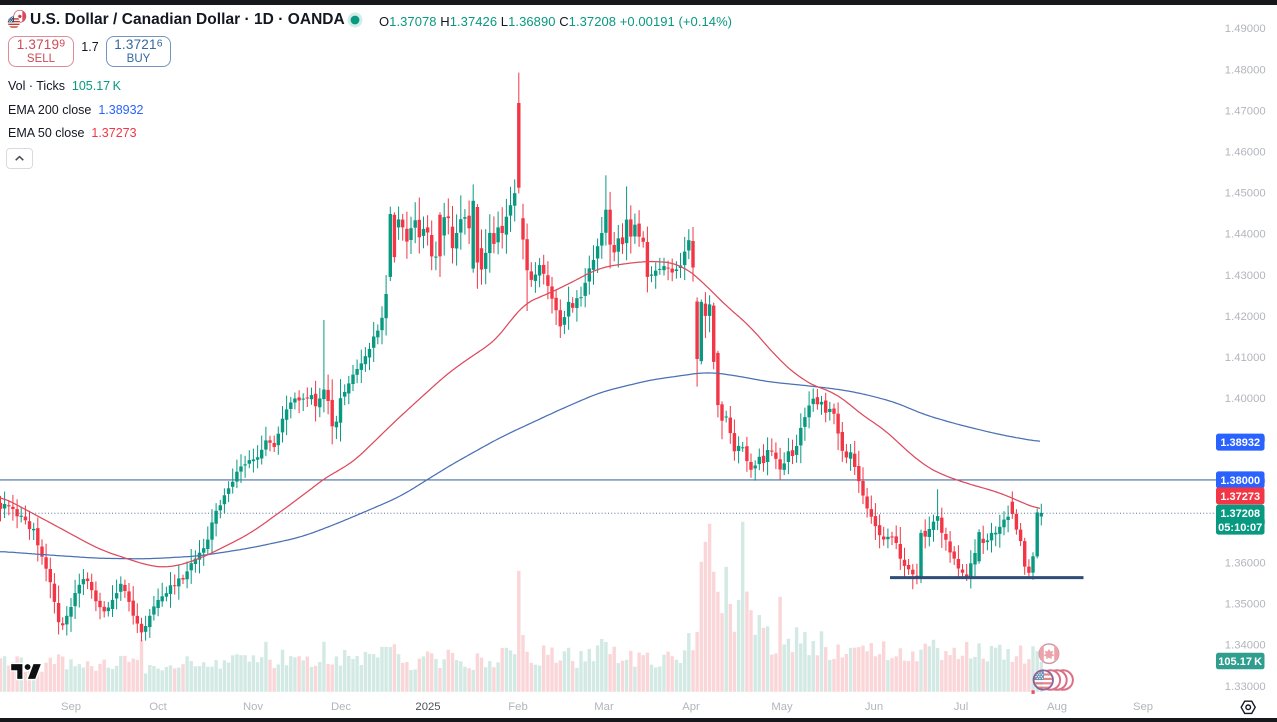 This screenshot has width=1277, height=722. What do you see at coordinates (1245, 29) in the screenshot?
I see `svg-text: 1.49000` at bounding box center [1245, 29].